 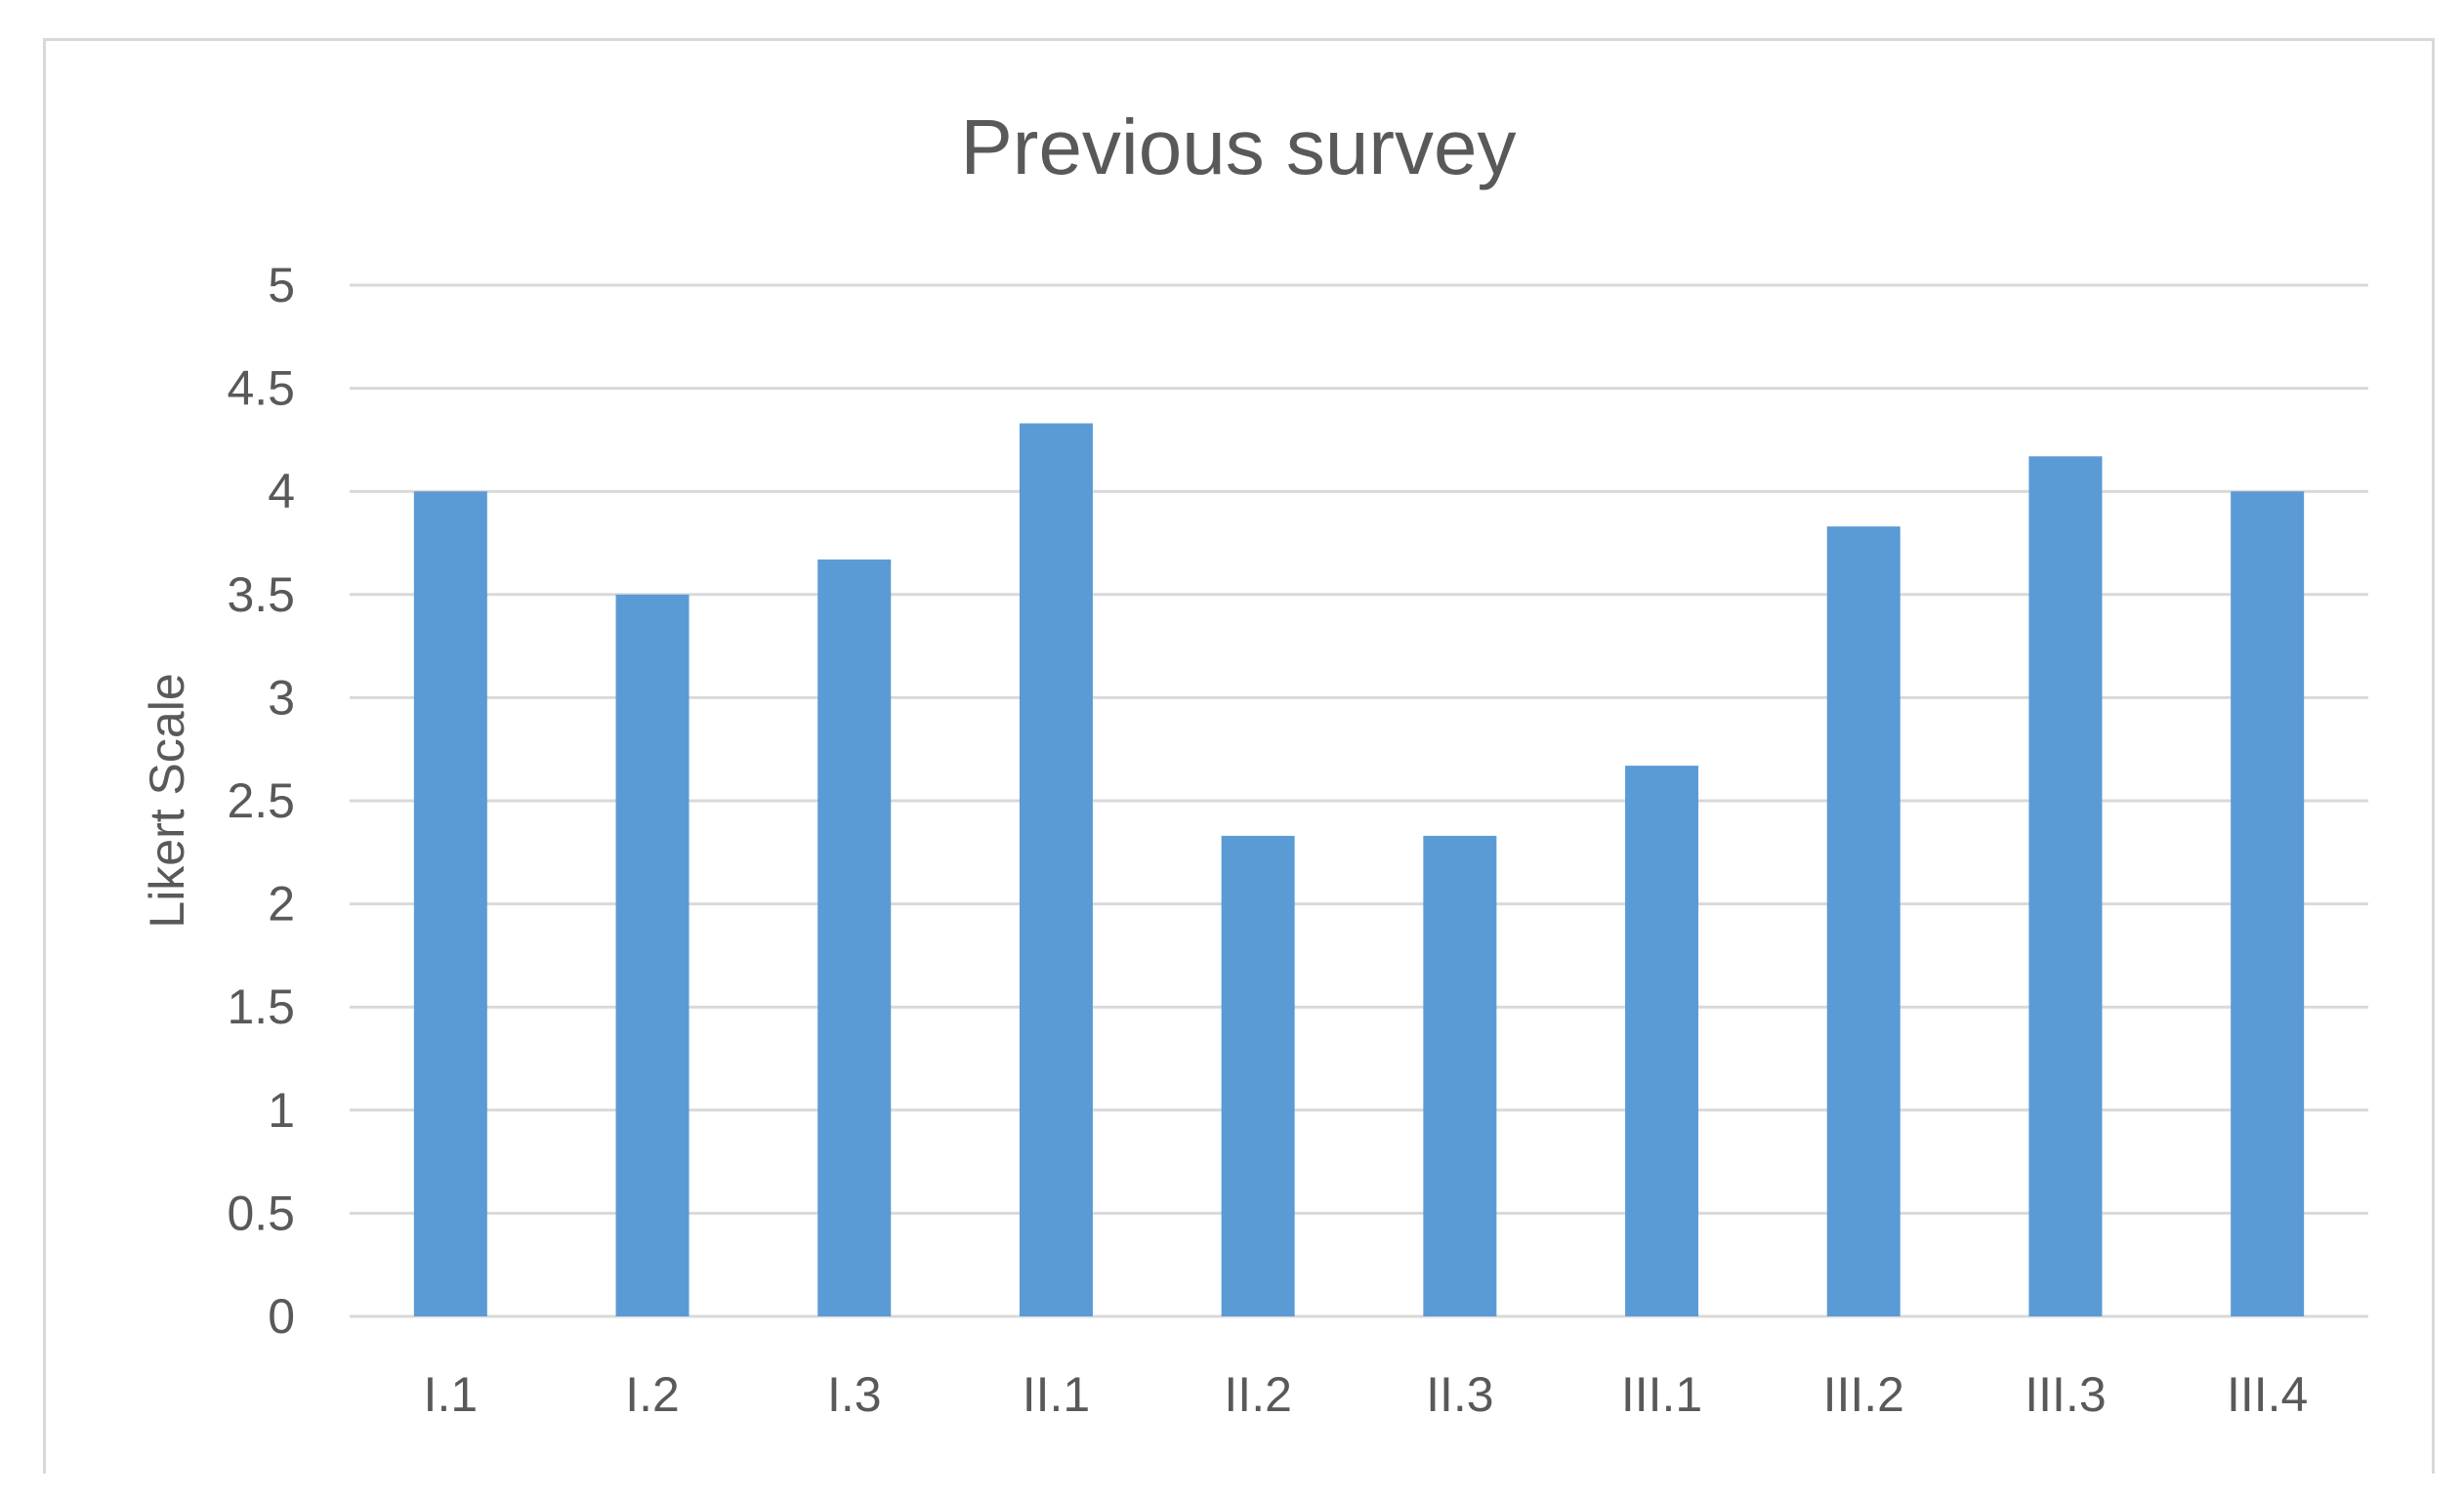 I want to click on x-tick-label: I.3, so click(x=855, y=1394).